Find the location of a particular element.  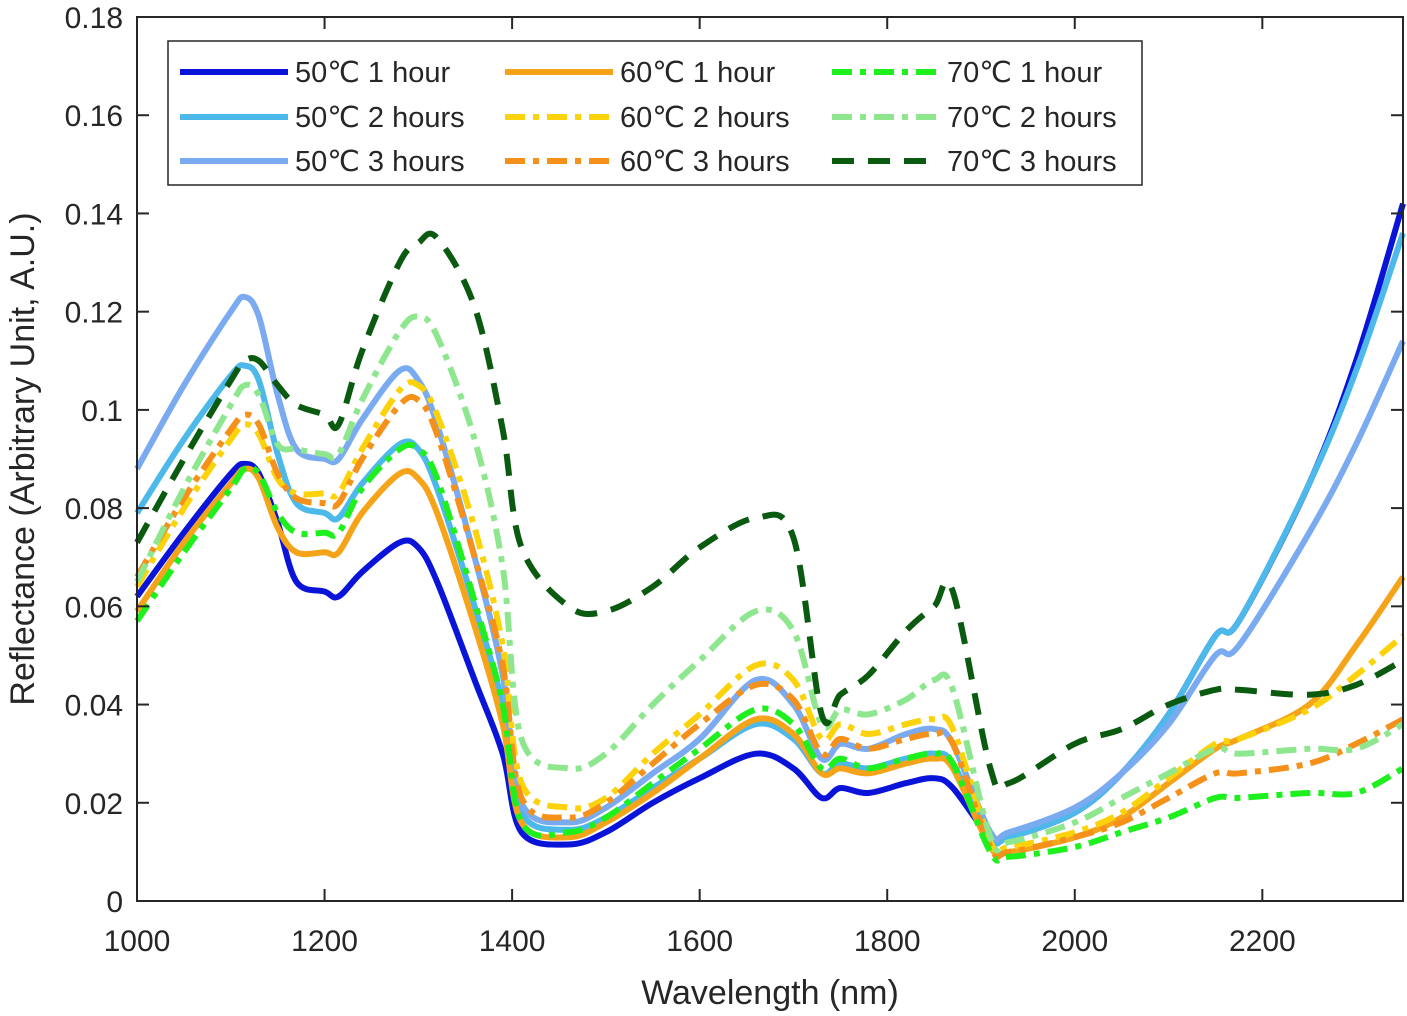

legend-label-8: 70℃ 3 hours is located at coordinates (1032, 162).